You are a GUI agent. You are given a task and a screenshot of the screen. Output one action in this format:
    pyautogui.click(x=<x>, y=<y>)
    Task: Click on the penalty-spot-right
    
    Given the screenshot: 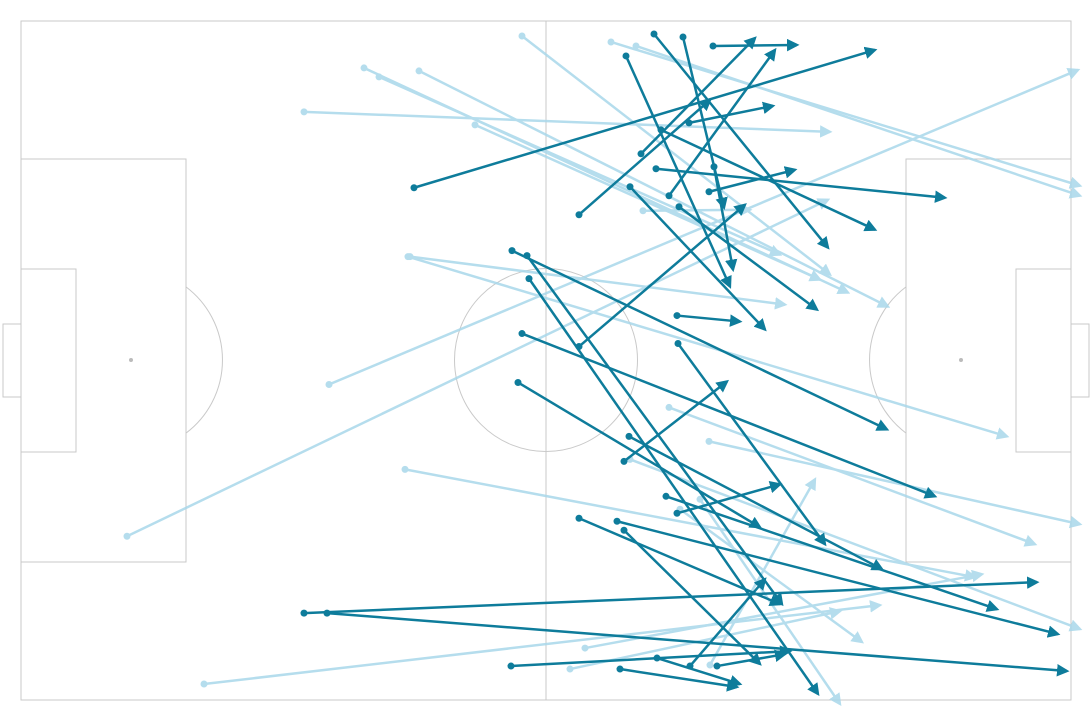 What is the action you would take?
    pyautogui.click(x=961, y=360)
    